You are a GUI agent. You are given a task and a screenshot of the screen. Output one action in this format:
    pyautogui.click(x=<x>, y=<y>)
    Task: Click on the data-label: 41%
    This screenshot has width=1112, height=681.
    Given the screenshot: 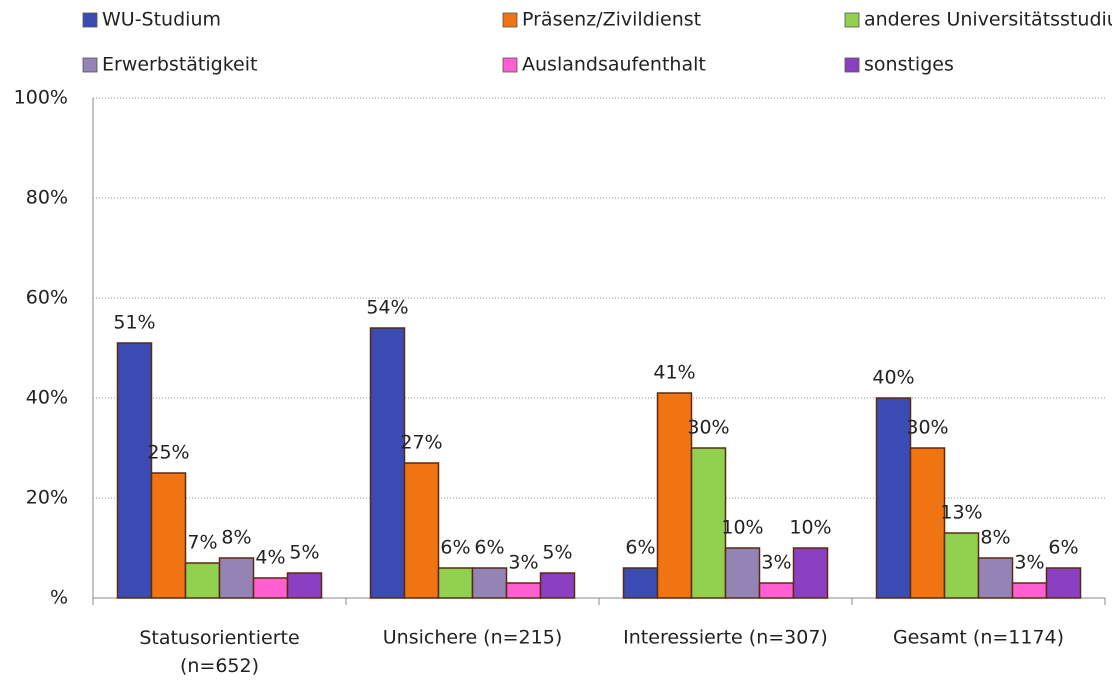 What is the action you would take?
    pyautogui.click(x=674, y=373)
    